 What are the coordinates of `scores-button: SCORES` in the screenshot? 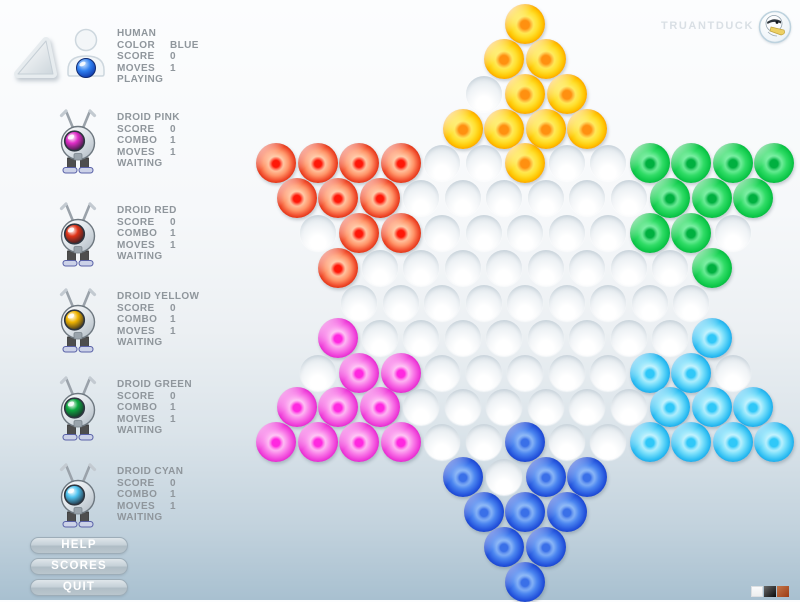 It's located at (79, 566).